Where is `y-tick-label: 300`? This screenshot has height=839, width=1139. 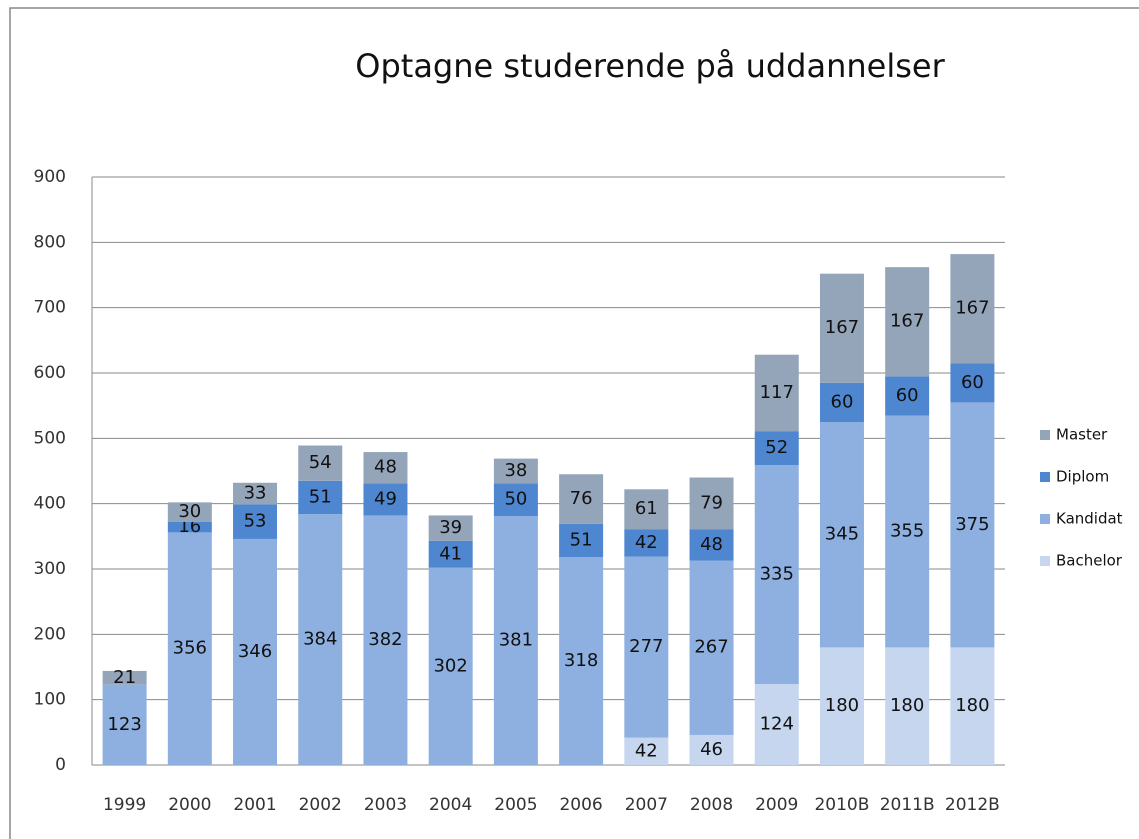 y-tick-label: 300 is located at coordinates (50, 569).